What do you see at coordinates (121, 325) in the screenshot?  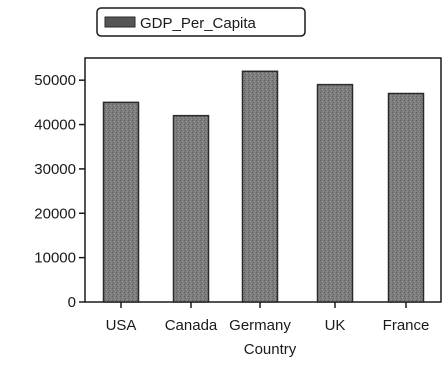 I see `x-tick-label: USA` at bounding box center [121, 325].